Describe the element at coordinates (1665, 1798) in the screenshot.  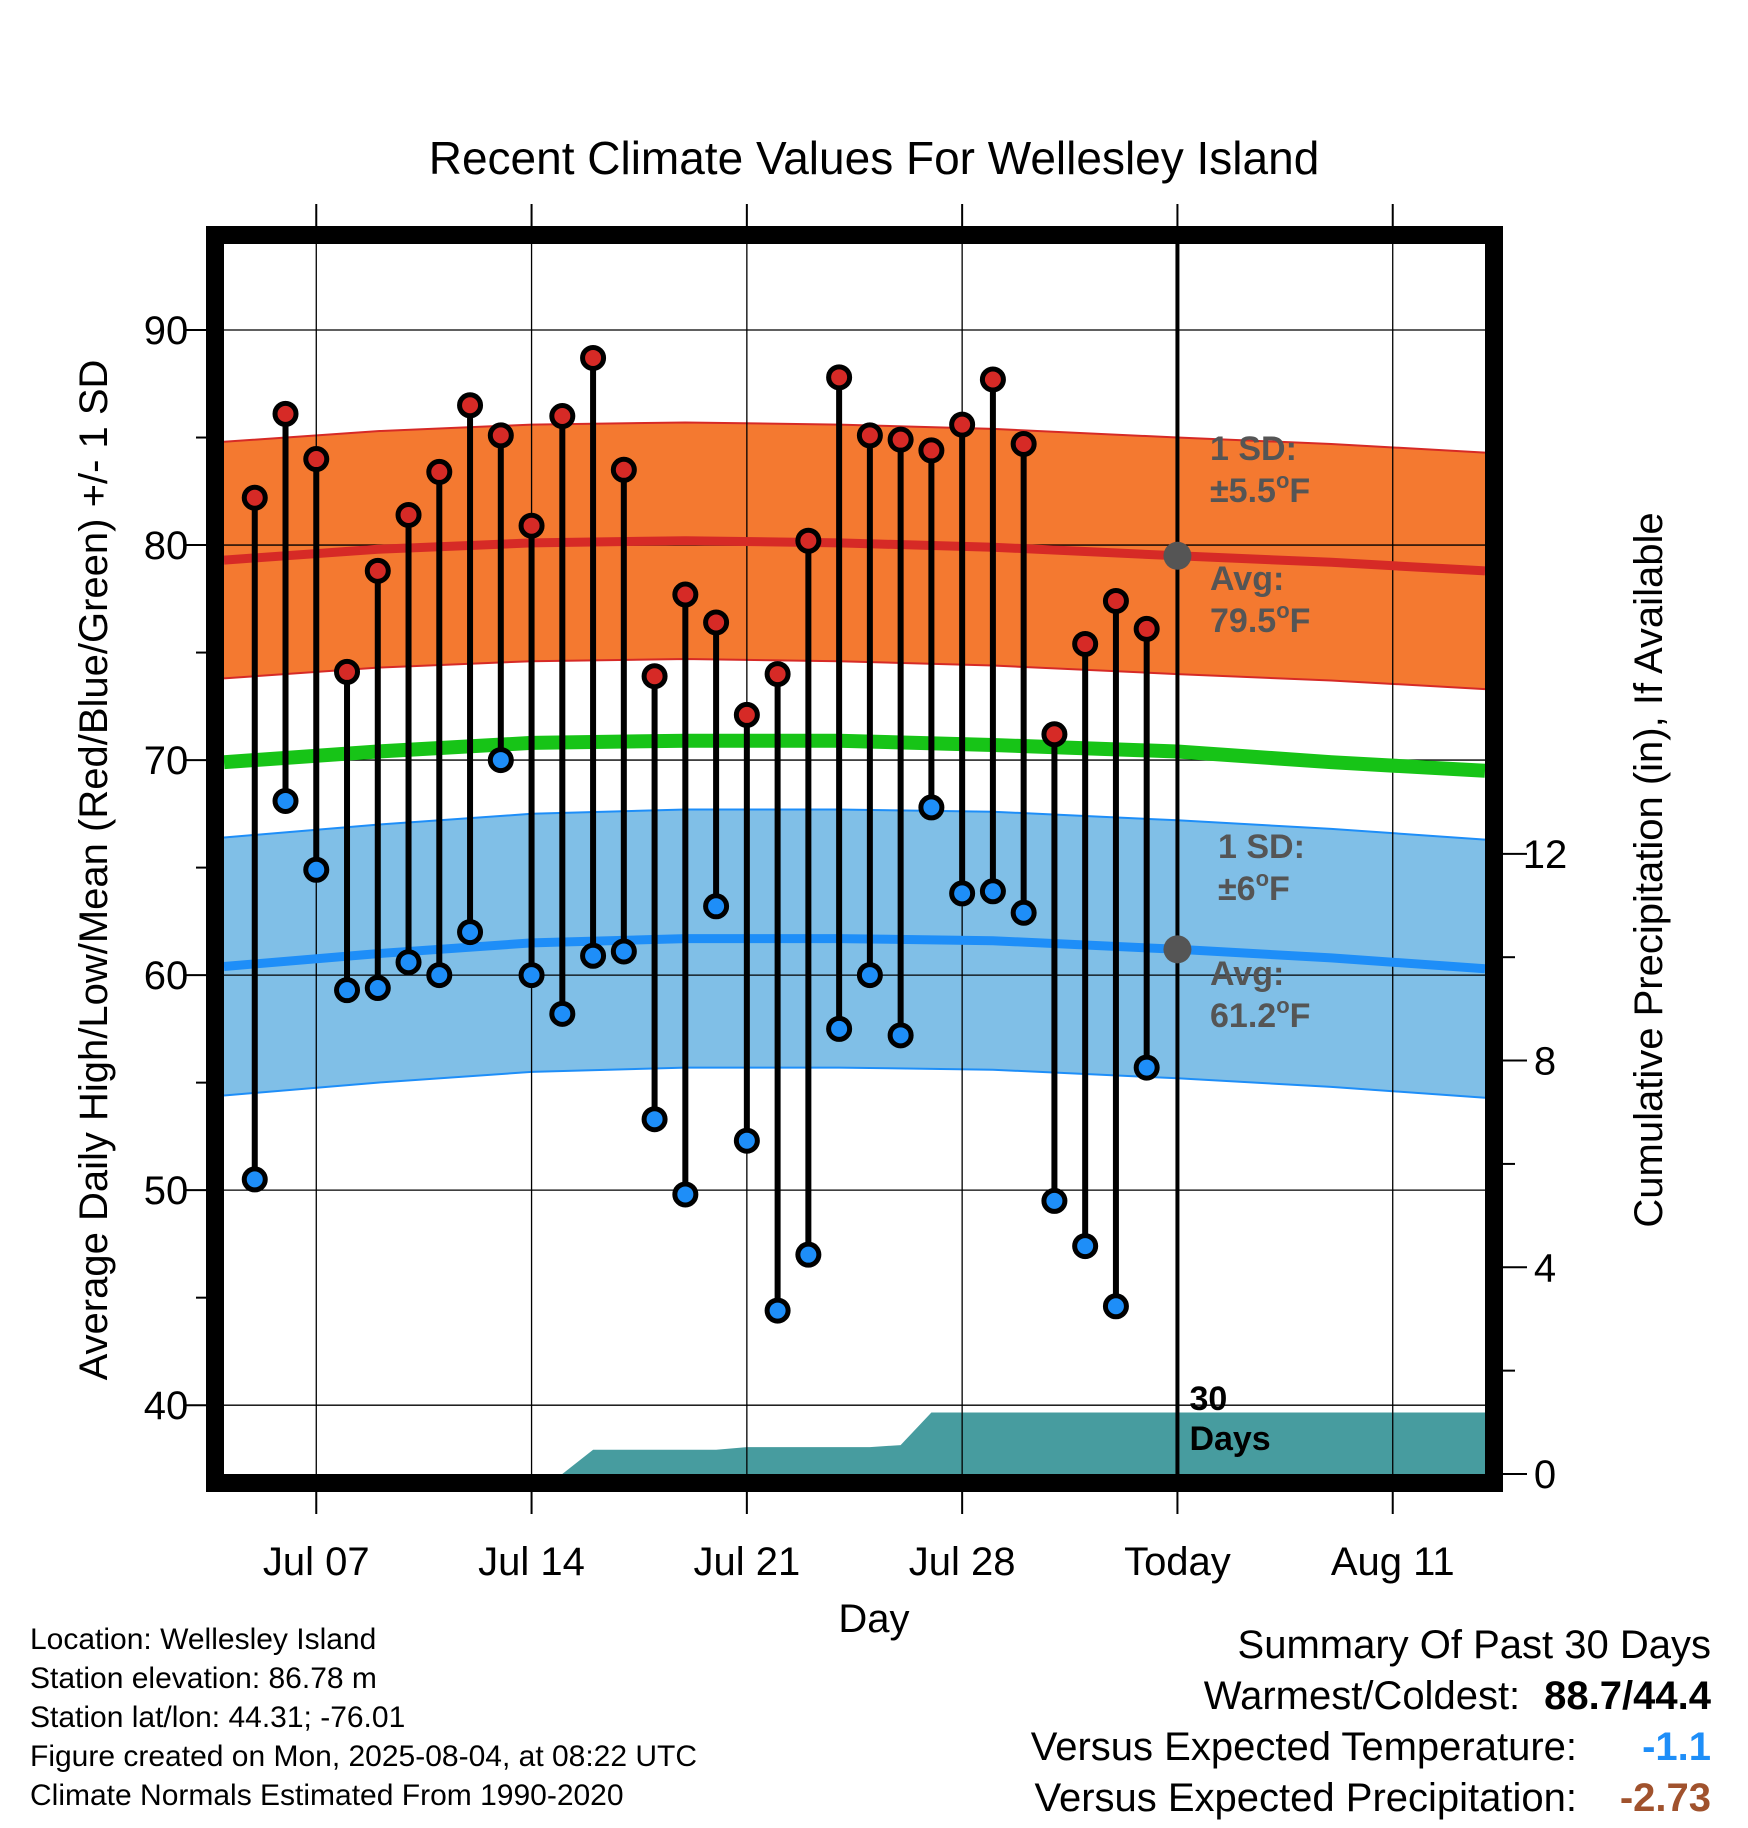
I see `precip-departure-value: -2.73` at that location.